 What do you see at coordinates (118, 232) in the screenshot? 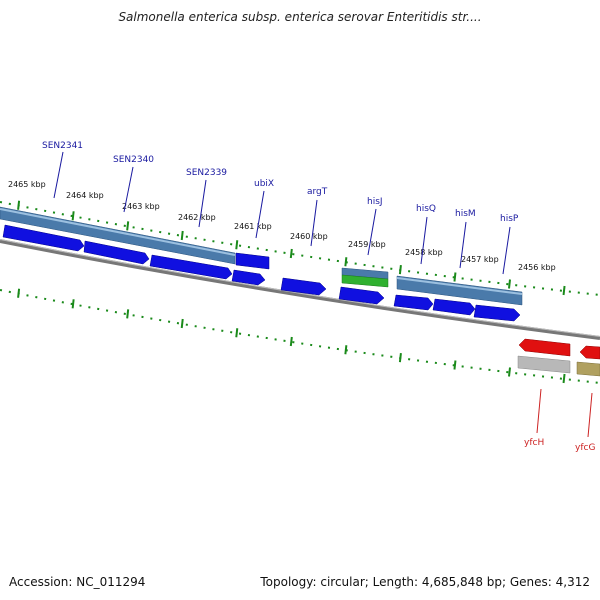
I see `gene-block-sen2341-sen2339-shine` at bounding box center [118, 232].